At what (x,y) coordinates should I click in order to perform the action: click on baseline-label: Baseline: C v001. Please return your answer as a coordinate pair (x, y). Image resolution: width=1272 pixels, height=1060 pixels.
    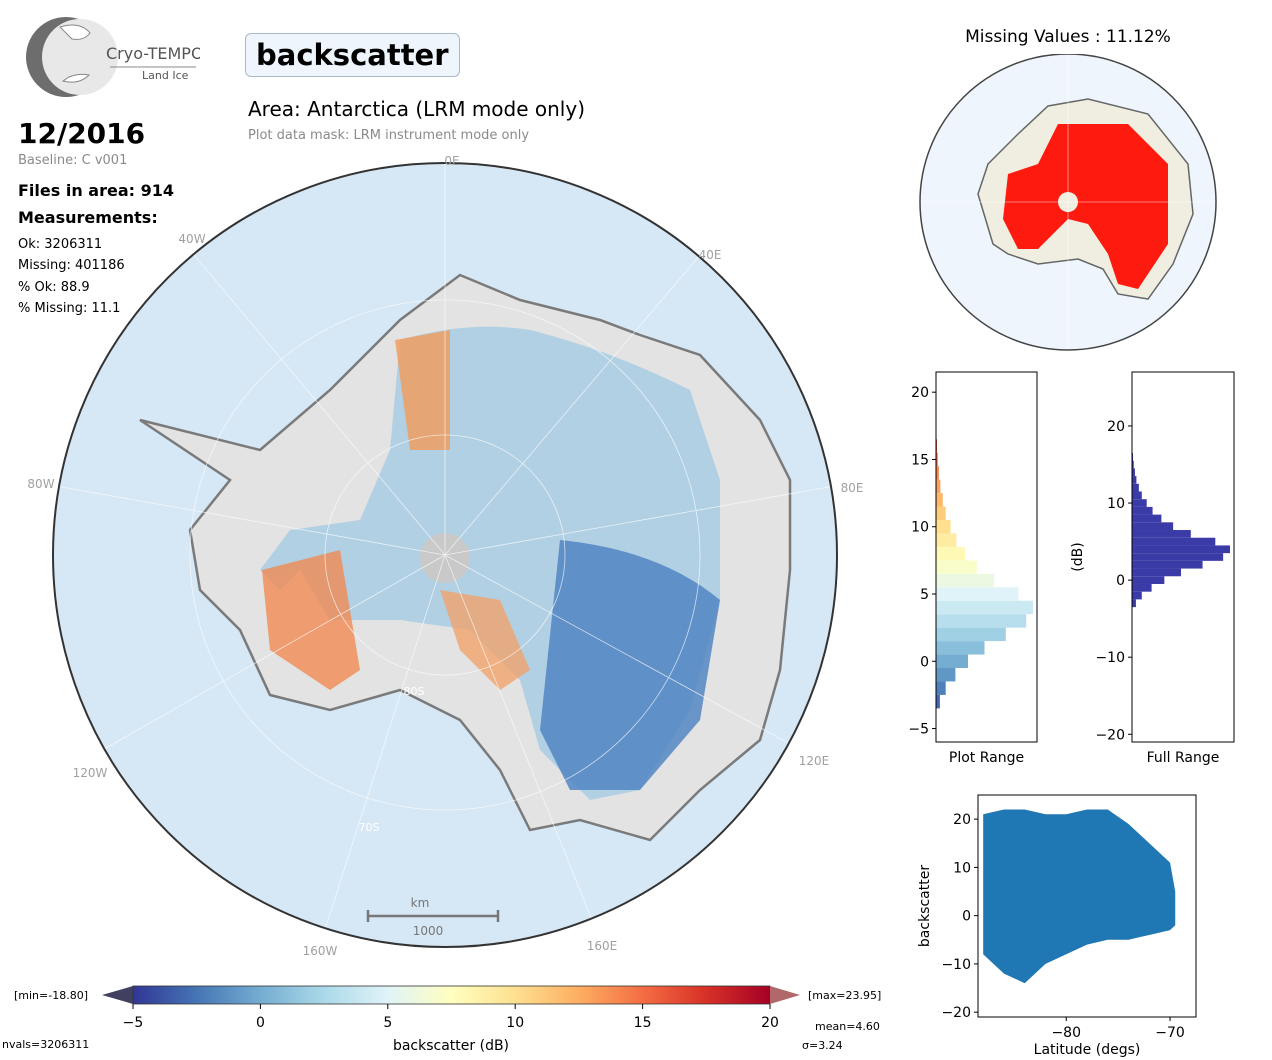
    Looking at the image, I should click on (73, 160).